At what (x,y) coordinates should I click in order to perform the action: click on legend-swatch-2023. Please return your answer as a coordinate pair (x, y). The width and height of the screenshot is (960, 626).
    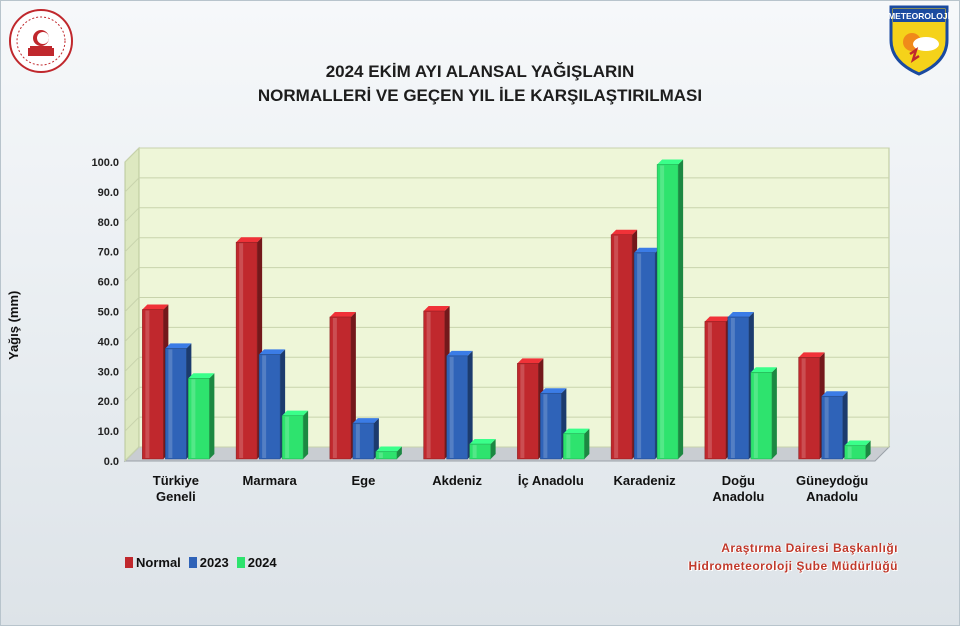
    Looking at the image, I should click on (192, 562).